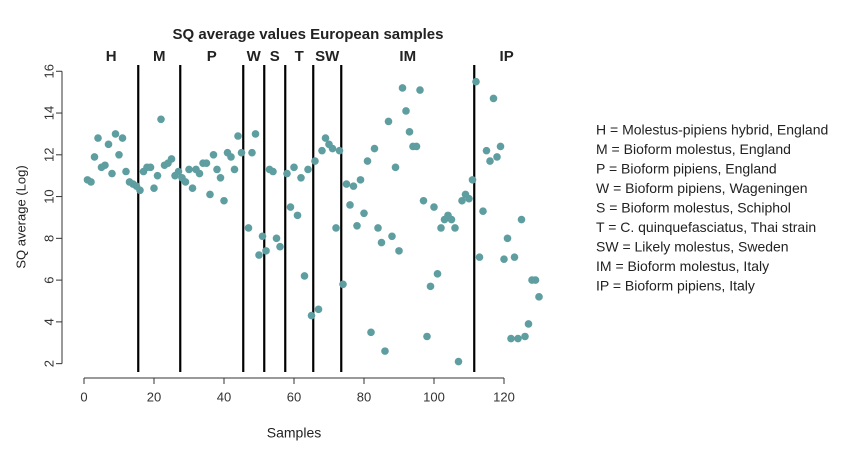 The height and width of the screenshot is (458, 850). I want to click on group-label: S, so click(275, 56).